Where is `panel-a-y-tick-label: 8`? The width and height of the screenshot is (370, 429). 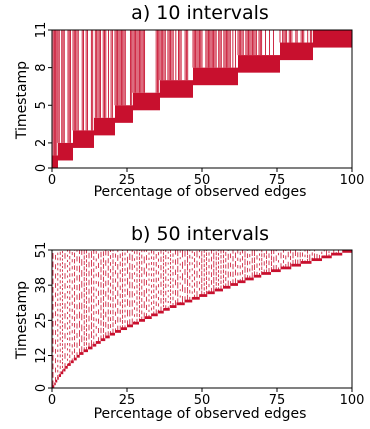 panel-a-y-tick-label: 8 is located at coordinates (41, 67).